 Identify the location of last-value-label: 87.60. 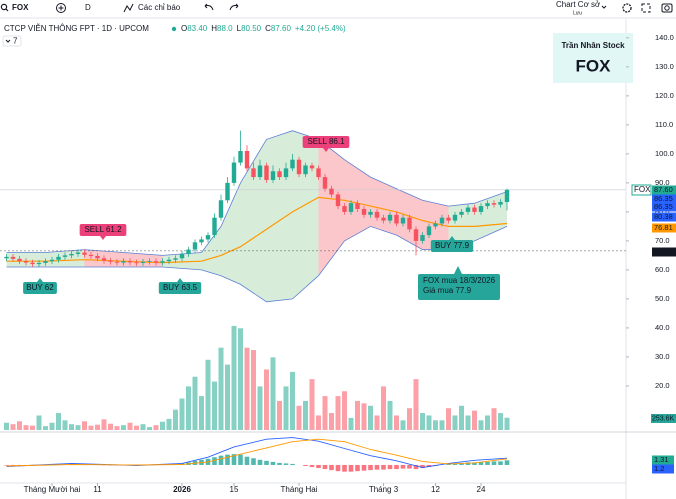
(663, 189).